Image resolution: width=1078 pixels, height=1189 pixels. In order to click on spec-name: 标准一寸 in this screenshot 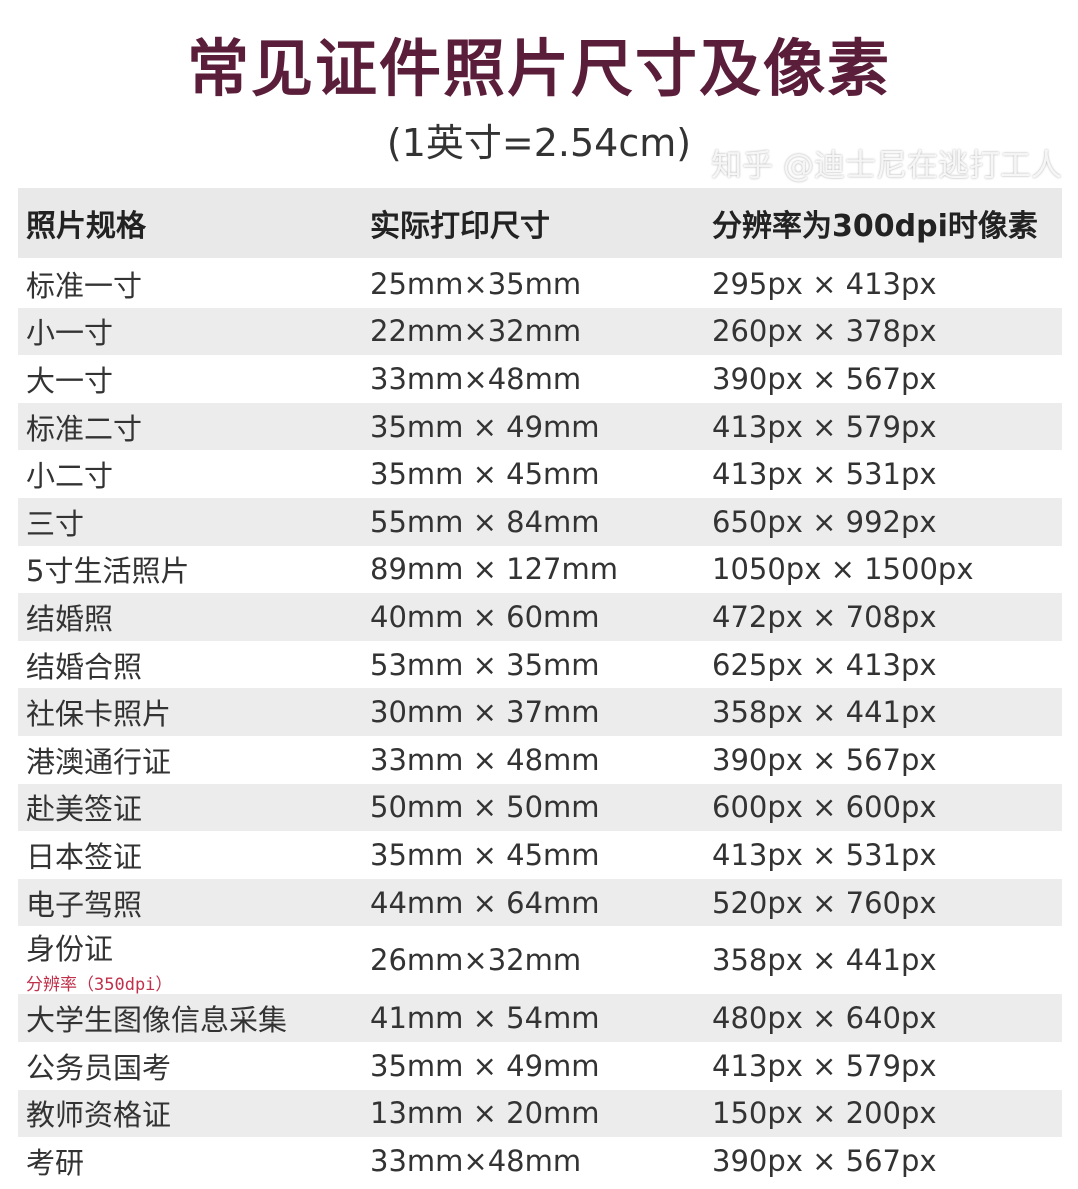, I will do `click(84, 285)`.